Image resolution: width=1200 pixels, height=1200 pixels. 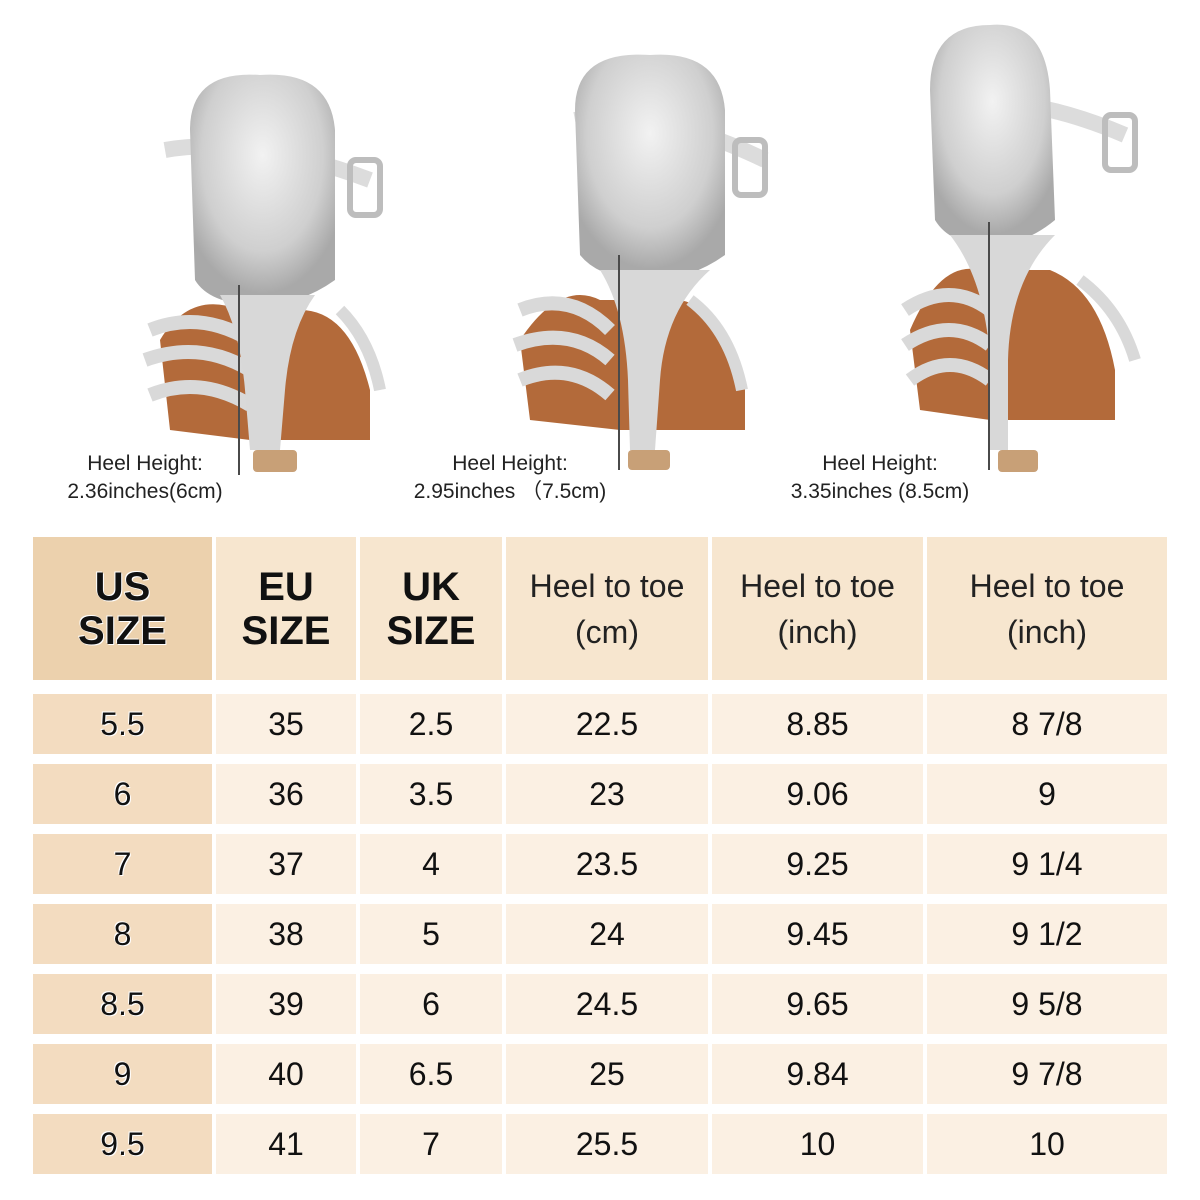 I want to click on us-size-cell: 5.5, so click(x=122, y=724).